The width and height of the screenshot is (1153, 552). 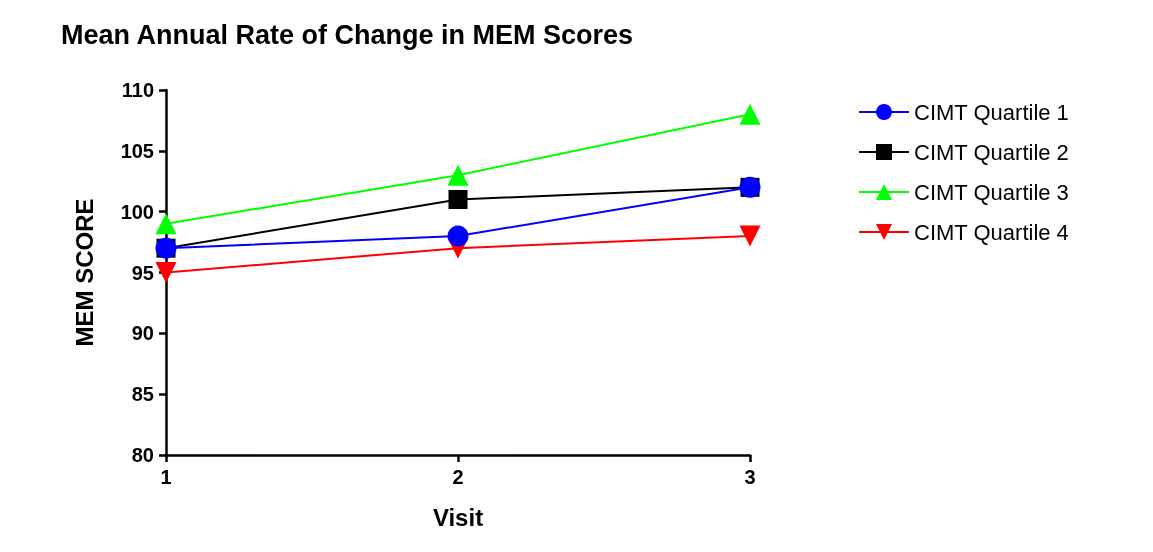 I want to click on y-axis-title: MEM SCORE, so click(x=84, y=272).